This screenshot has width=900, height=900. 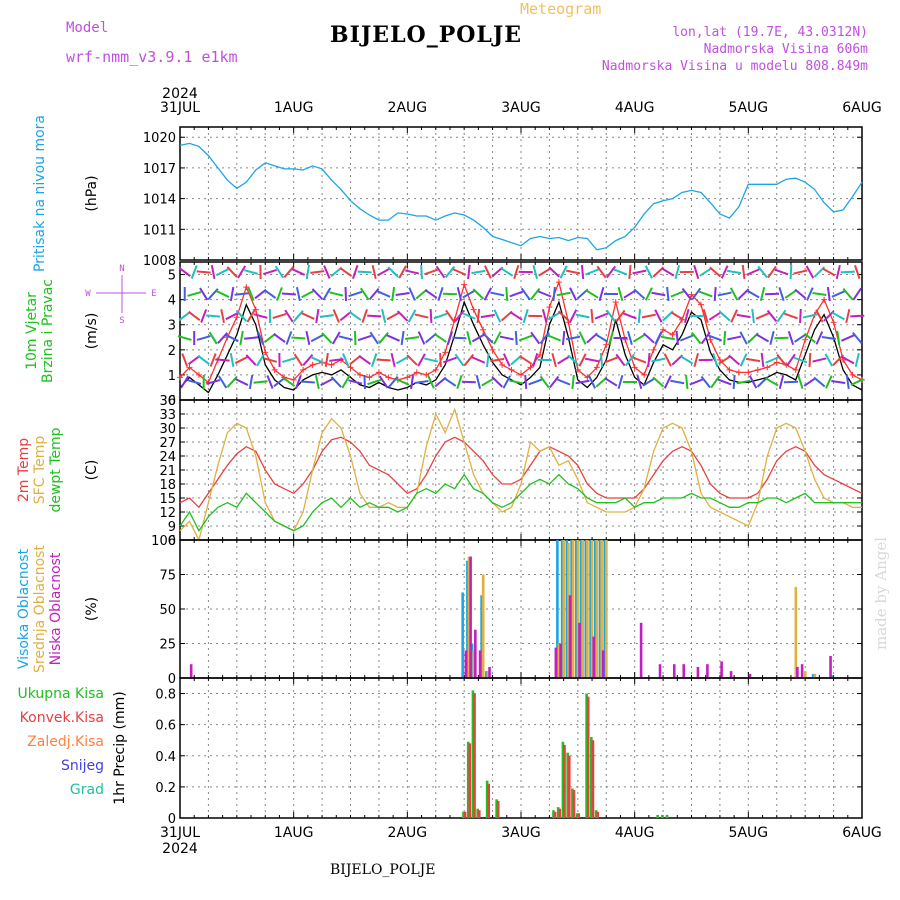 What do you see at coordinates (294, 833) in the screenshot?
I see `time-label-bottom: 1AUG` at bounding box center [294, 833].